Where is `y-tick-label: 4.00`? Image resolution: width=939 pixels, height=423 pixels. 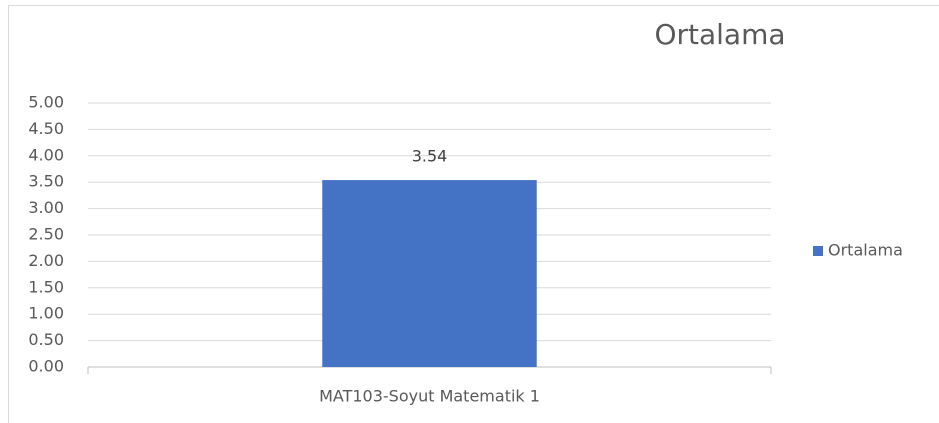
y-tick-label: 4.00 is located at coordinates (46, 154).